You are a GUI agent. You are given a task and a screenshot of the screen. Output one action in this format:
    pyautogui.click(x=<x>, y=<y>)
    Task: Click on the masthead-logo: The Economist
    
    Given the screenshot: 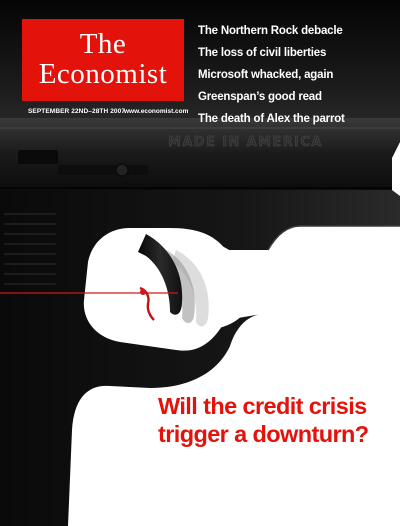 What is the action you would take?
    pyautogui.click(x=103, y=60)
    